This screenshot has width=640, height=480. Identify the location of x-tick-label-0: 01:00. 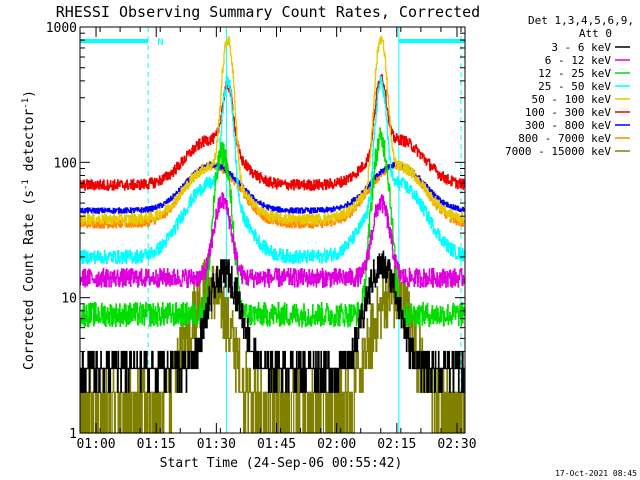
(95, 444).